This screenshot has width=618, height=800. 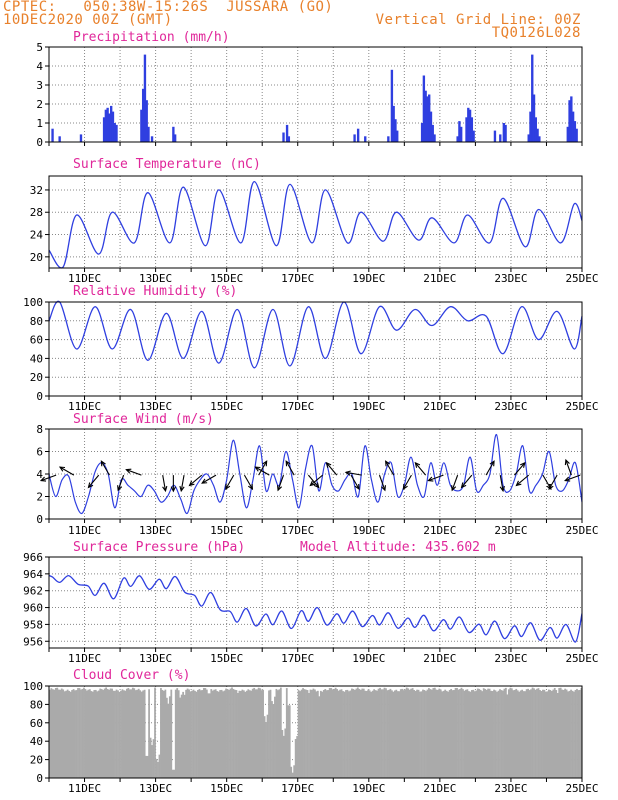 What do you see at coordinates (155, 530) in the screenshot?
I see `x-tick-label: 13DEC` at bounding box center [155, 530].